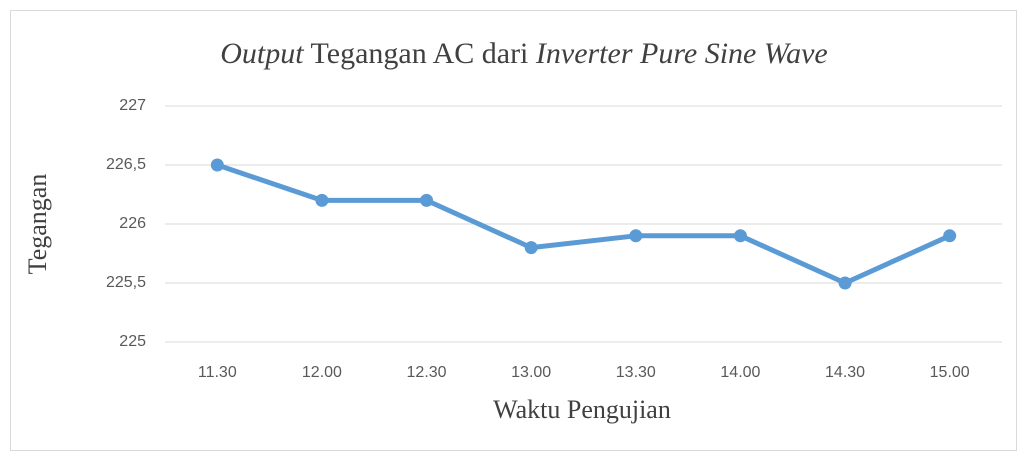  Describe the element at coordinates (37, 224) in the screenshot. I see `y-axis-label: Tegangan` at that location.